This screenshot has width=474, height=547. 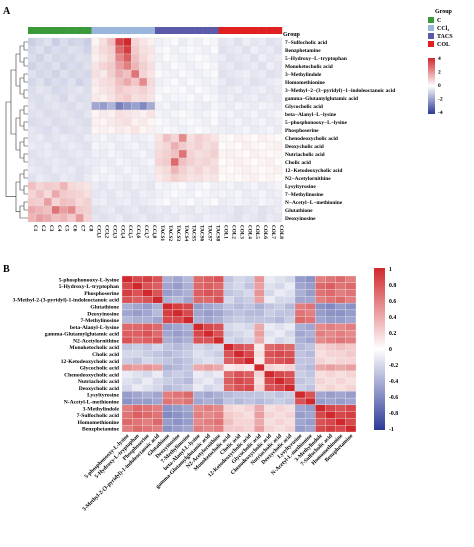 What do you see at coordinates (292, 35) in the screenshot?
I see `group-bar-label: Group` at bounding box center [292, 35].